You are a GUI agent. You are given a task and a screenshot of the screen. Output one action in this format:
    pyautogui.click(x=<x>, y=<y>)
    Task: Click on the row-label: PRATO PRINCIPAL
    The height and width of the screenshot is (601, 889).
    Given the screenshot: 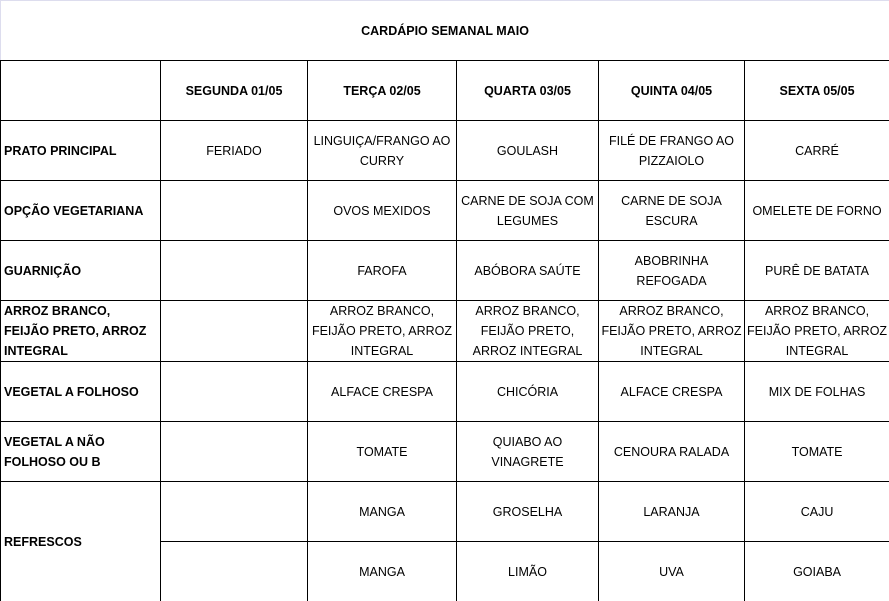 What is the action you would take?
    pyautogui.click(x=80, y=150)
    